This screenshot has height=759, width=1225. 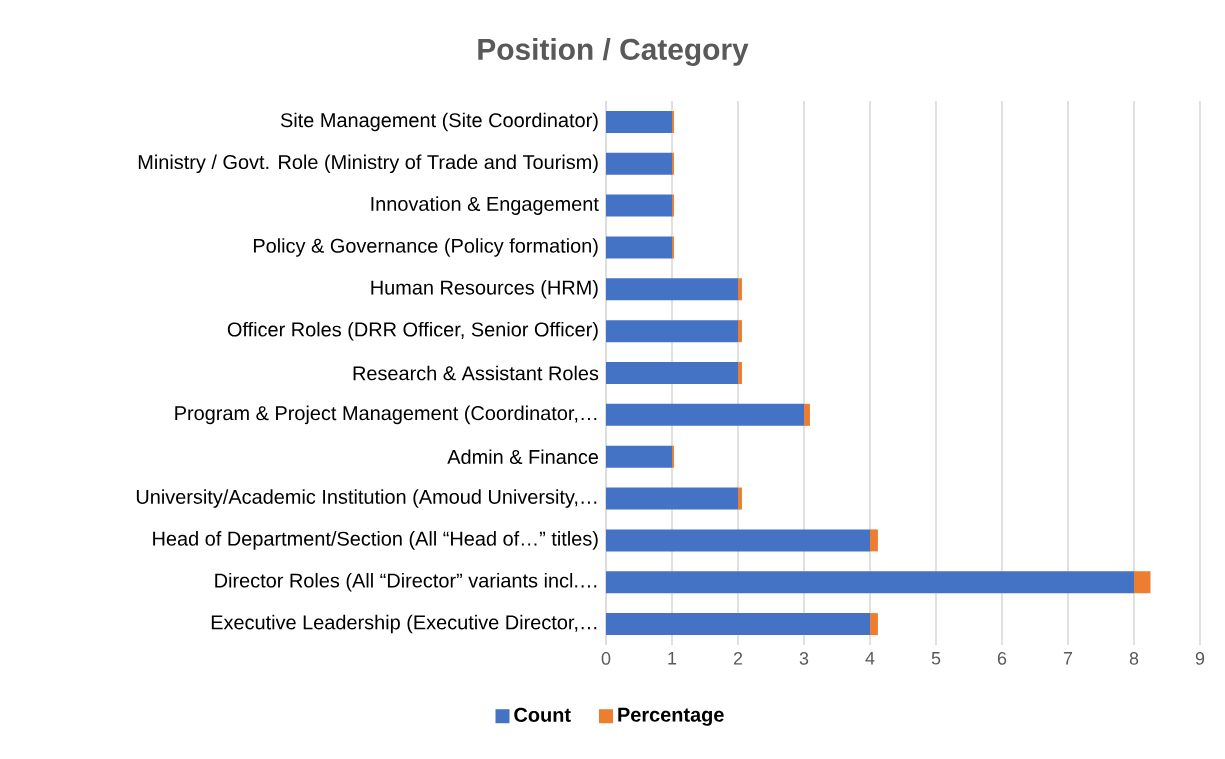 What do you see at coordinates (613, 52) in the screenshot?
I see `chart-title: Position / Category` at bounding box center [613, 52].